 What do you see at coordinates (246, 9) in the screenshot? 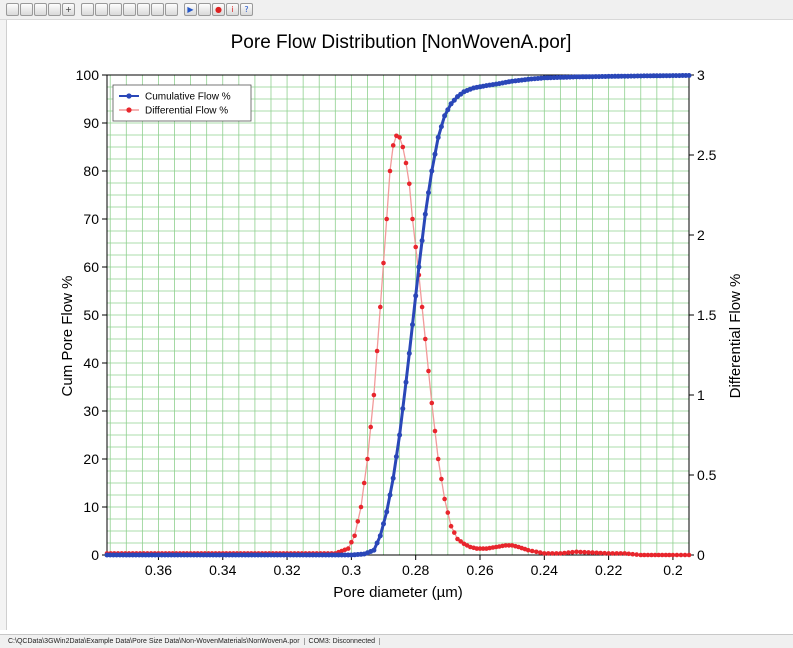
I see `help-icon: ?` at bounding box center [246, 9].